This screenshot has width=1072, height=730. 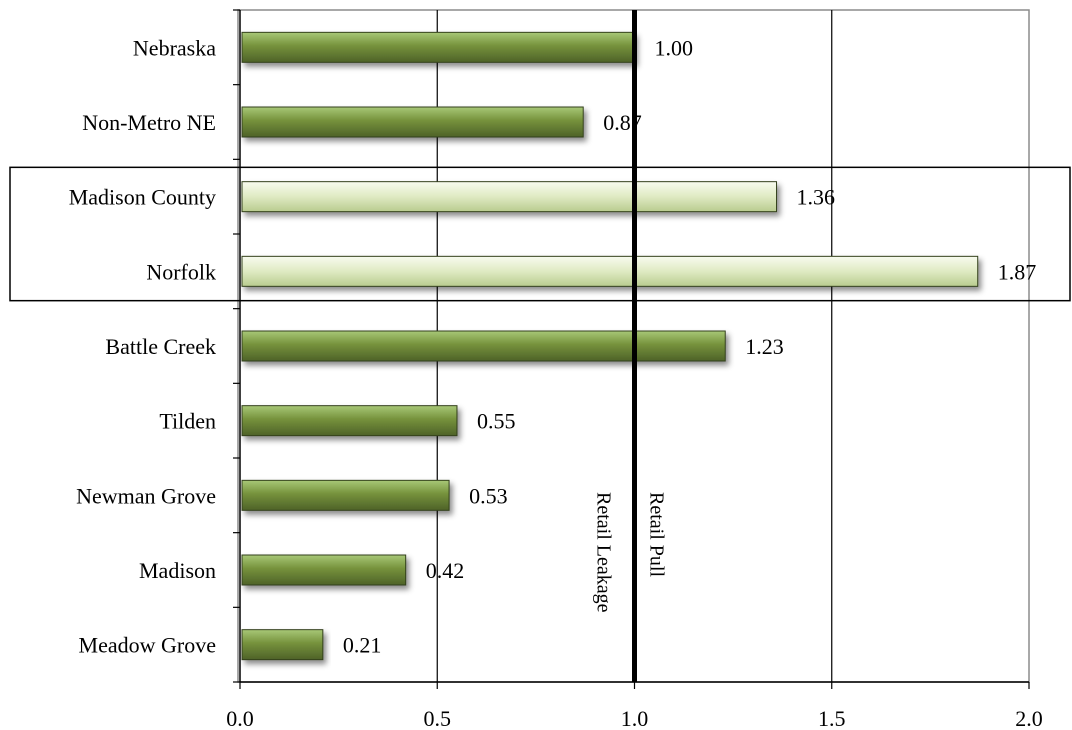 What do you see at coordinates (445, 570) in the screenshot?
I see `value-label: 0.42` at bounding box center [445, 570].